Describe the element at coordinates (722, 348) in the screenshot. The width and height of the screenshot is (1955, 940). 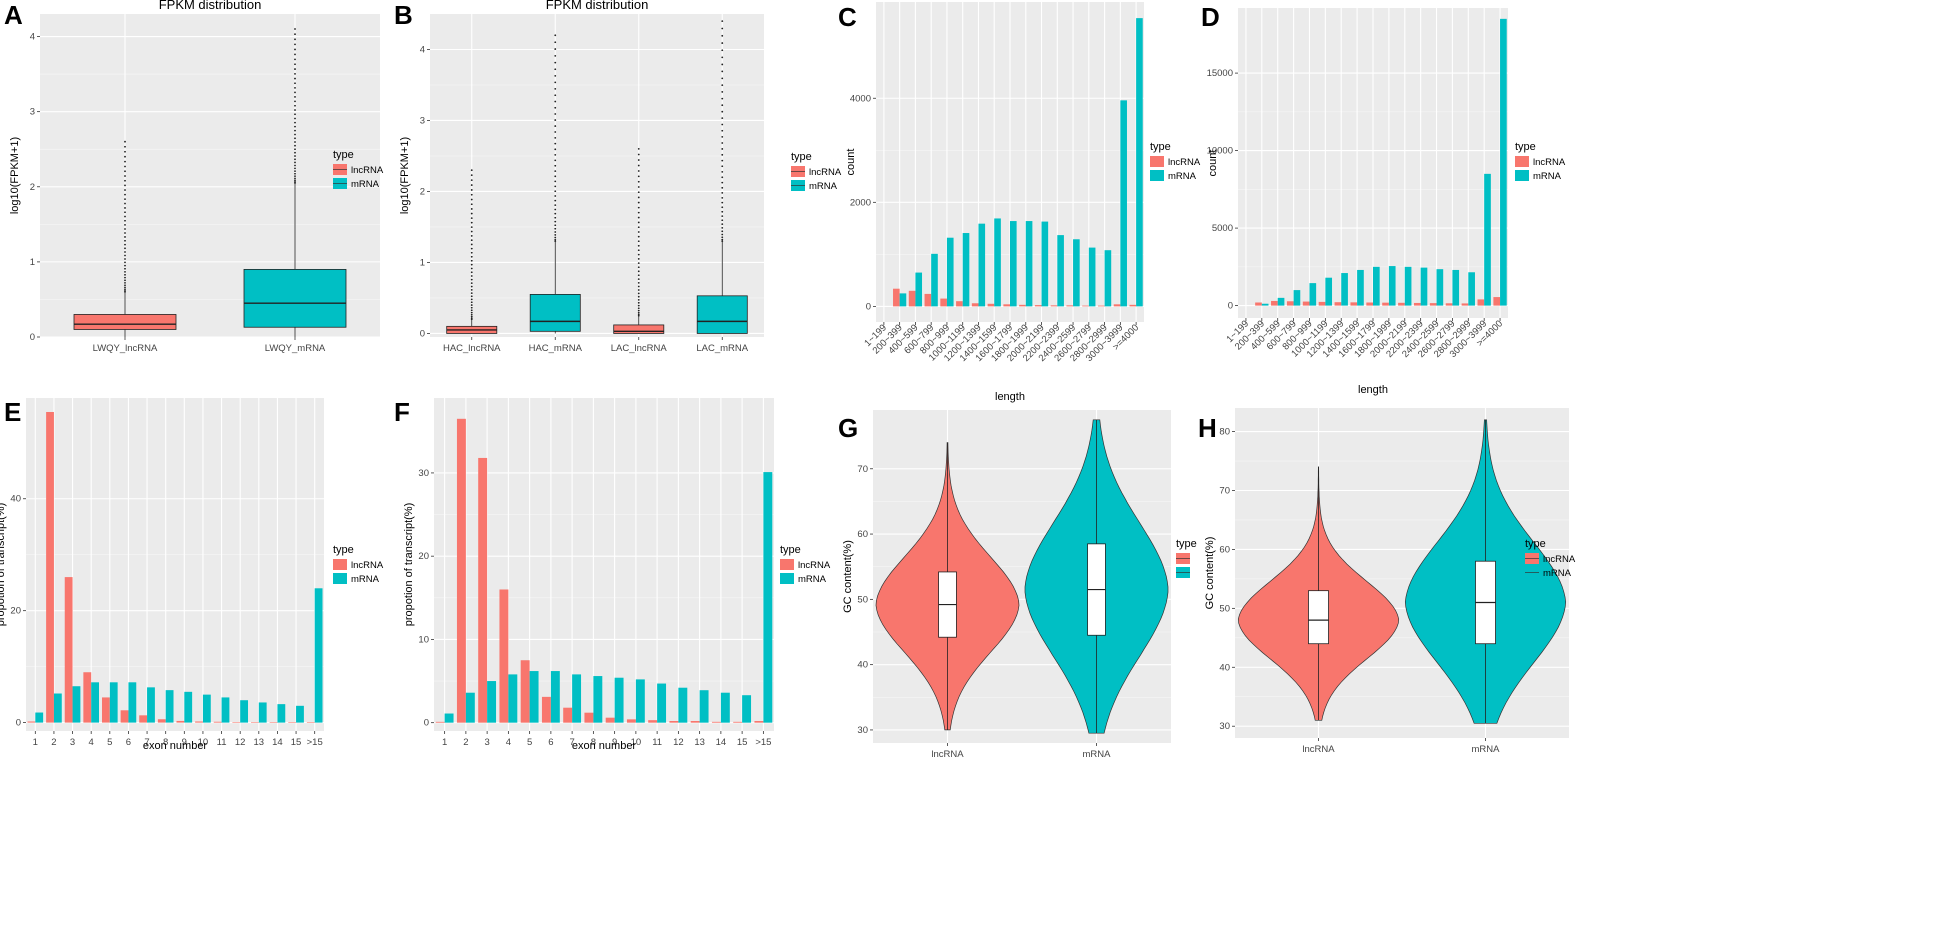
I see `x-tick-label: LAC_mRNA` at that location.